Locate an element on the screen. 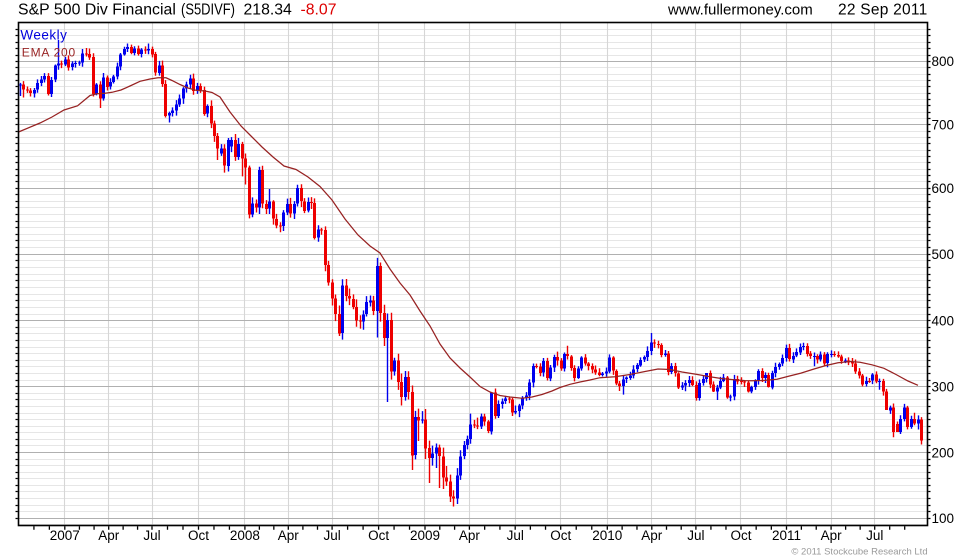  svg-text: 100 is located at coordinates (943, 518).